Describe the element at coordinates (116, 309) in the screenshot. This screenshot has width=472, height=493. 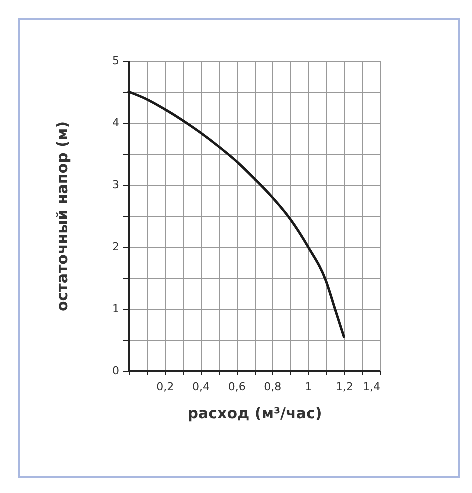
I see `y-tick-label: 1` at that location.